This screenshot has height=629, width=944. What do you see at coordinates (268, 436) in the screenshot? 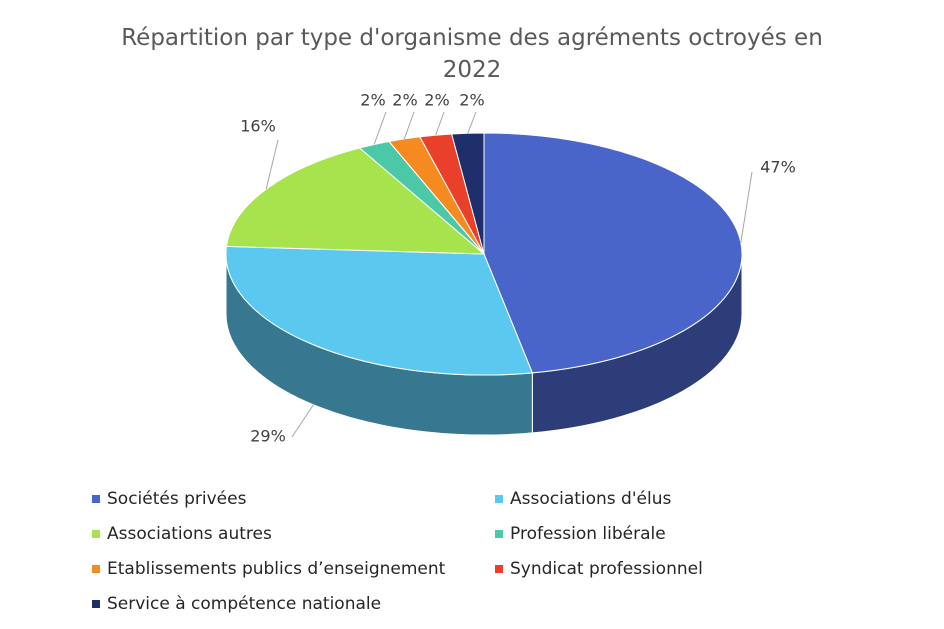
I see `data-label: 29%` at bounding box center [268, 436].